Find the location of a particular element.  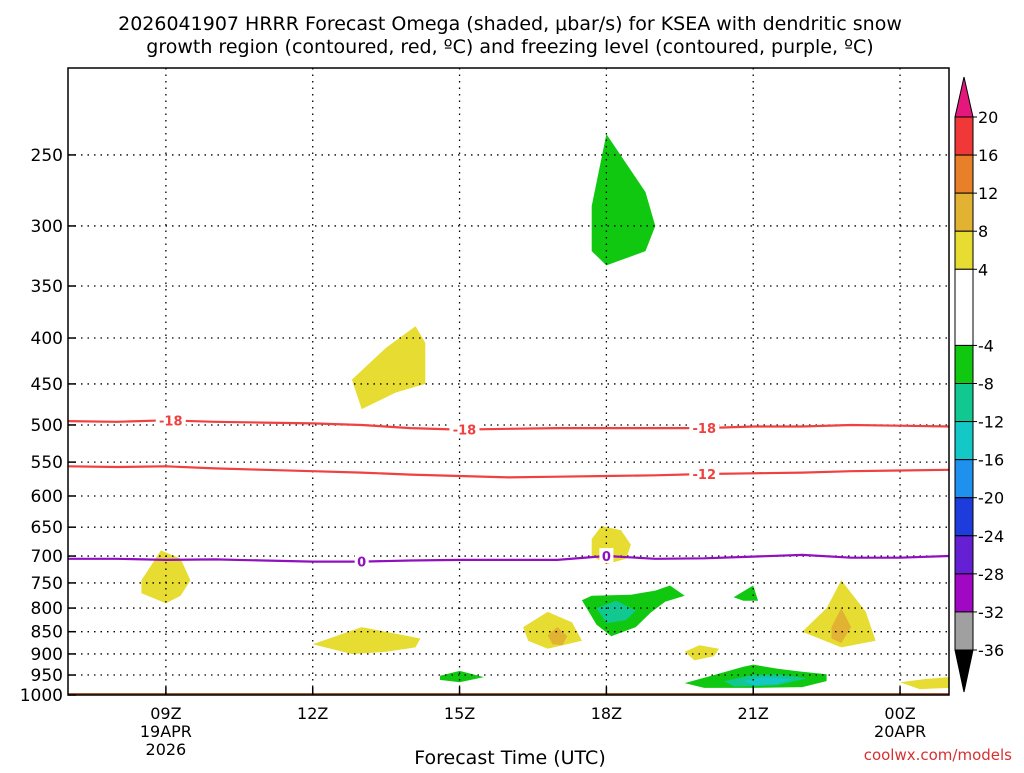

omega-region-yellow-09z is located at coordinates (166, 577).